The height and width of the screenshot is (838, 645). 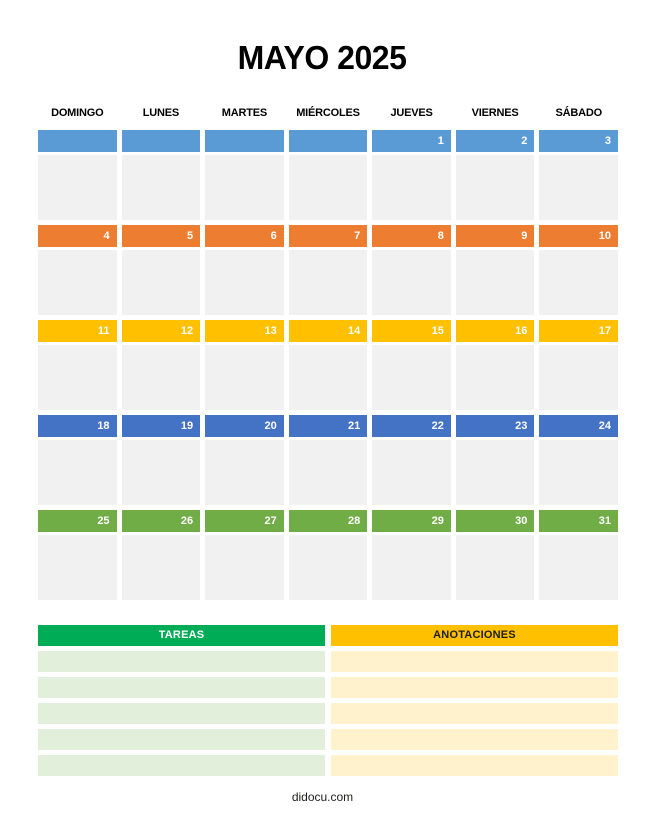 I want to click on calendar-week-2: 4 5 6 7 8 9 10, so click(x=328, y=270).